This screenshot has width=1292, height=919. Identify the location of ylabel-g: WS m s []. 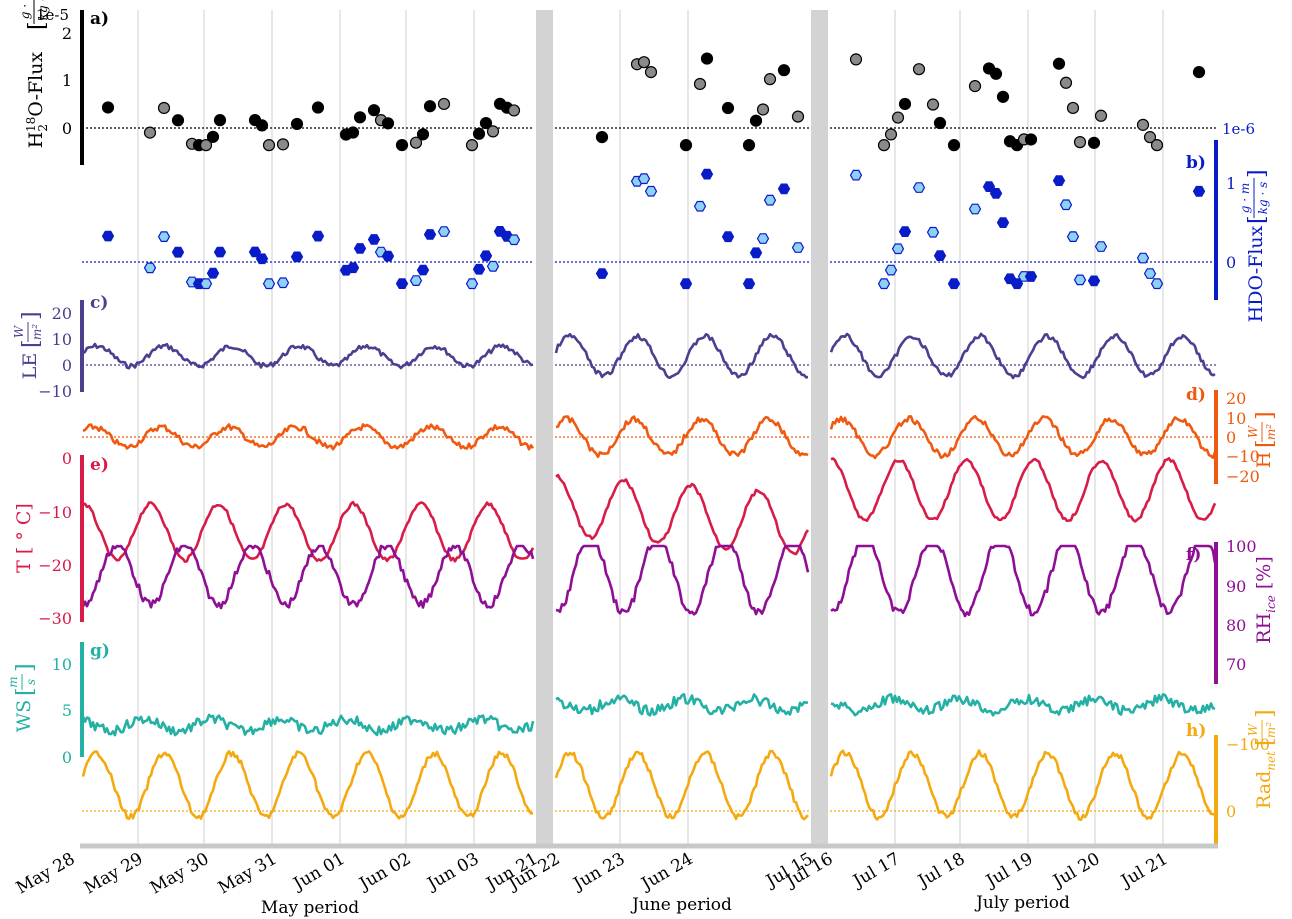
(22, 697).